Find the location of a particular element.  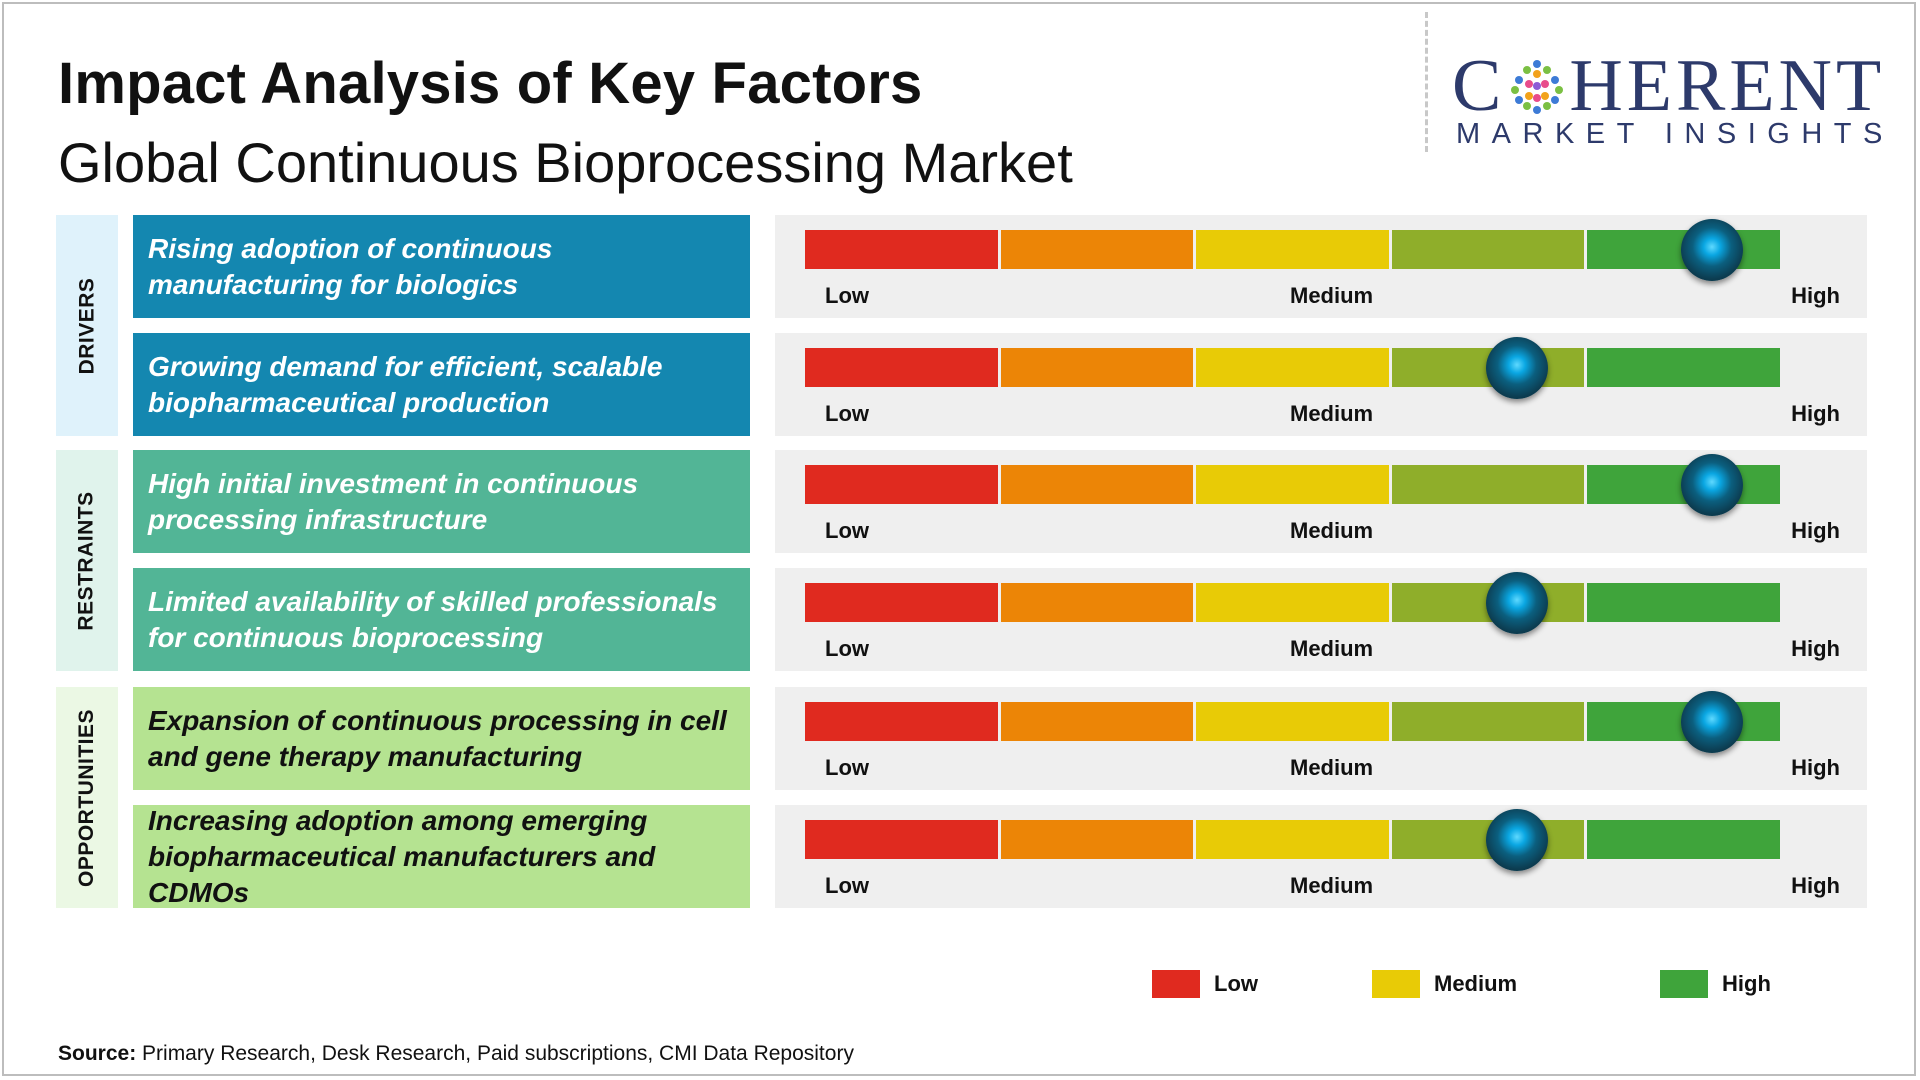

logo: C HERENT is located at coordinates (1668, 86).